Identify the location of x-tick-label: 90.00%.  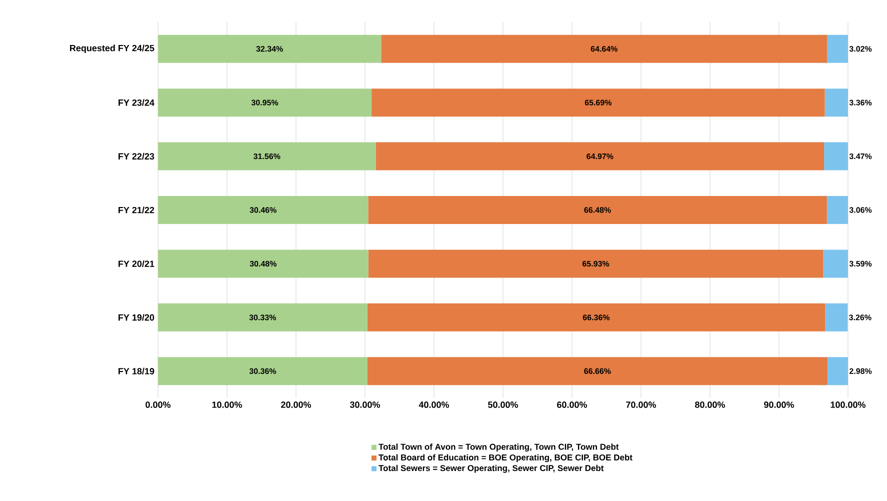
(779, 405).